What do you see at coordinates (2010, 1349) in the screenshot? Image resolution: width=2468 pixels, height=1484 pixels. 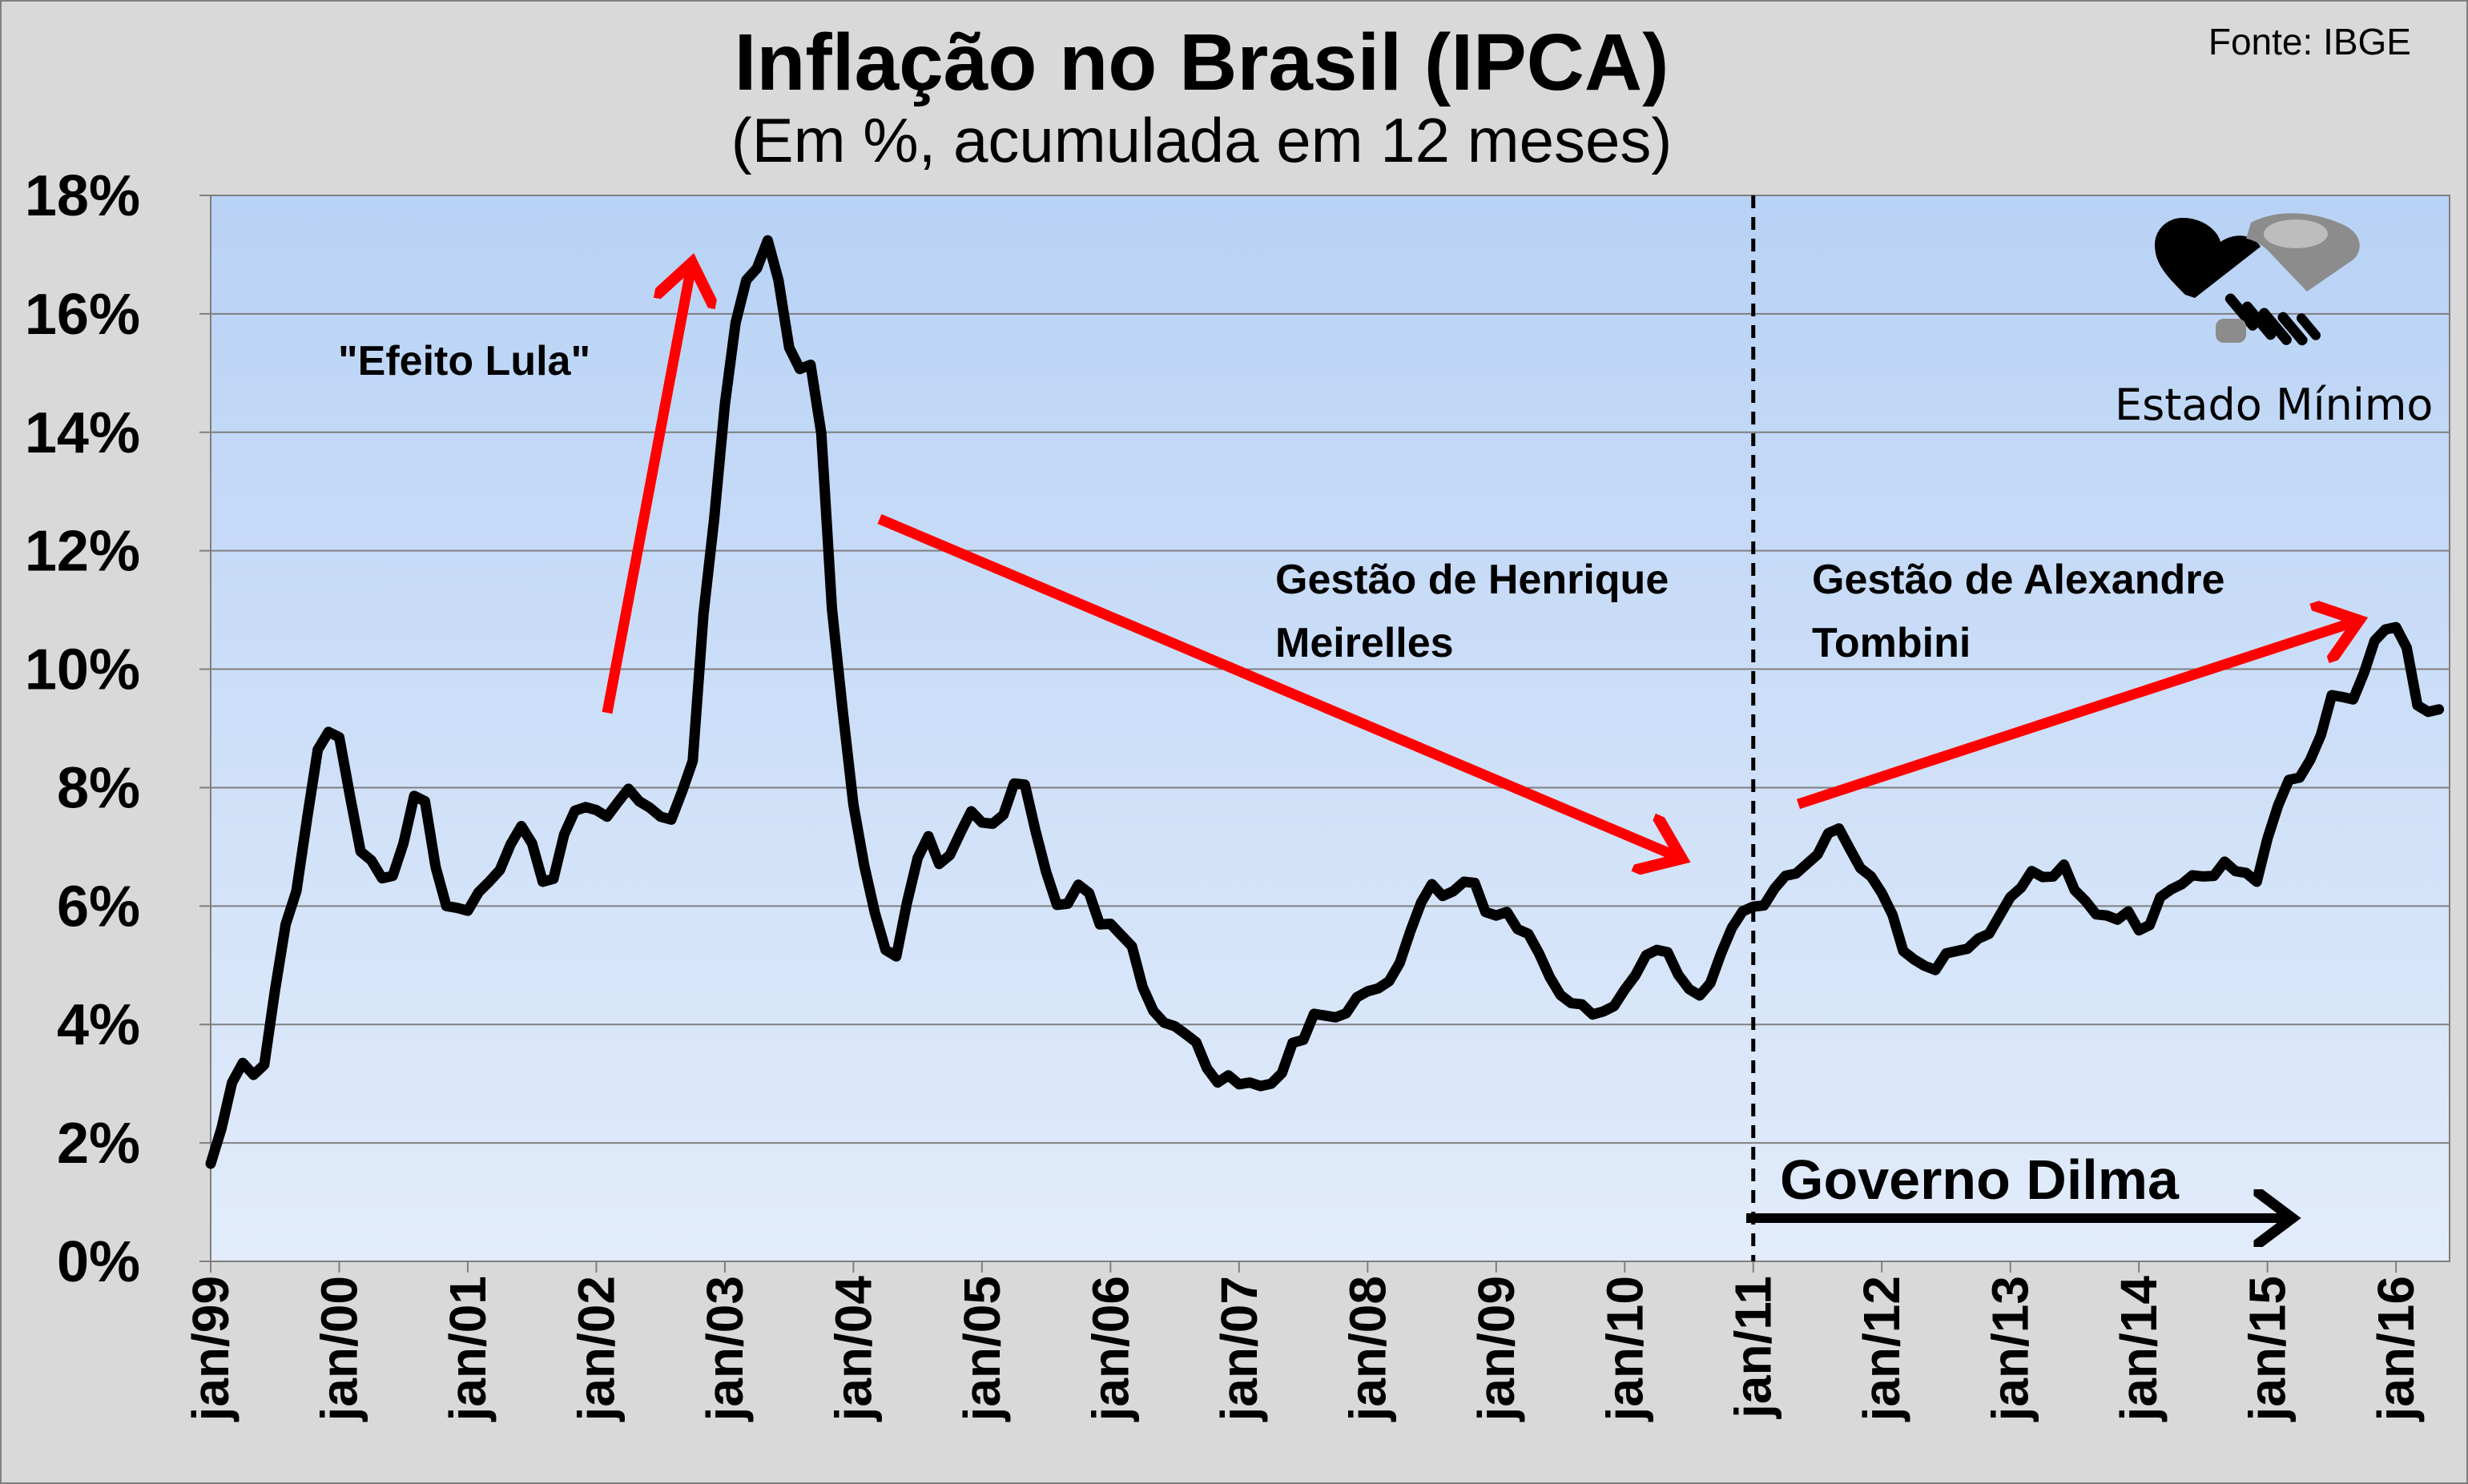 I see `x-tick-label: jan/13` at bounding box center [2010, 1349].